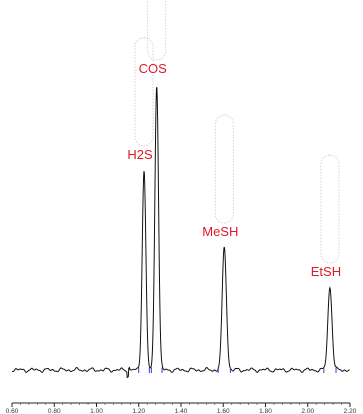 Image resolution: width=363 pixels, height=414 pixels. What do you see at coordinates (181, 411) in the screenshot?
I see `x-tick-label-4: 1.40` at bounding box center [181, 411].